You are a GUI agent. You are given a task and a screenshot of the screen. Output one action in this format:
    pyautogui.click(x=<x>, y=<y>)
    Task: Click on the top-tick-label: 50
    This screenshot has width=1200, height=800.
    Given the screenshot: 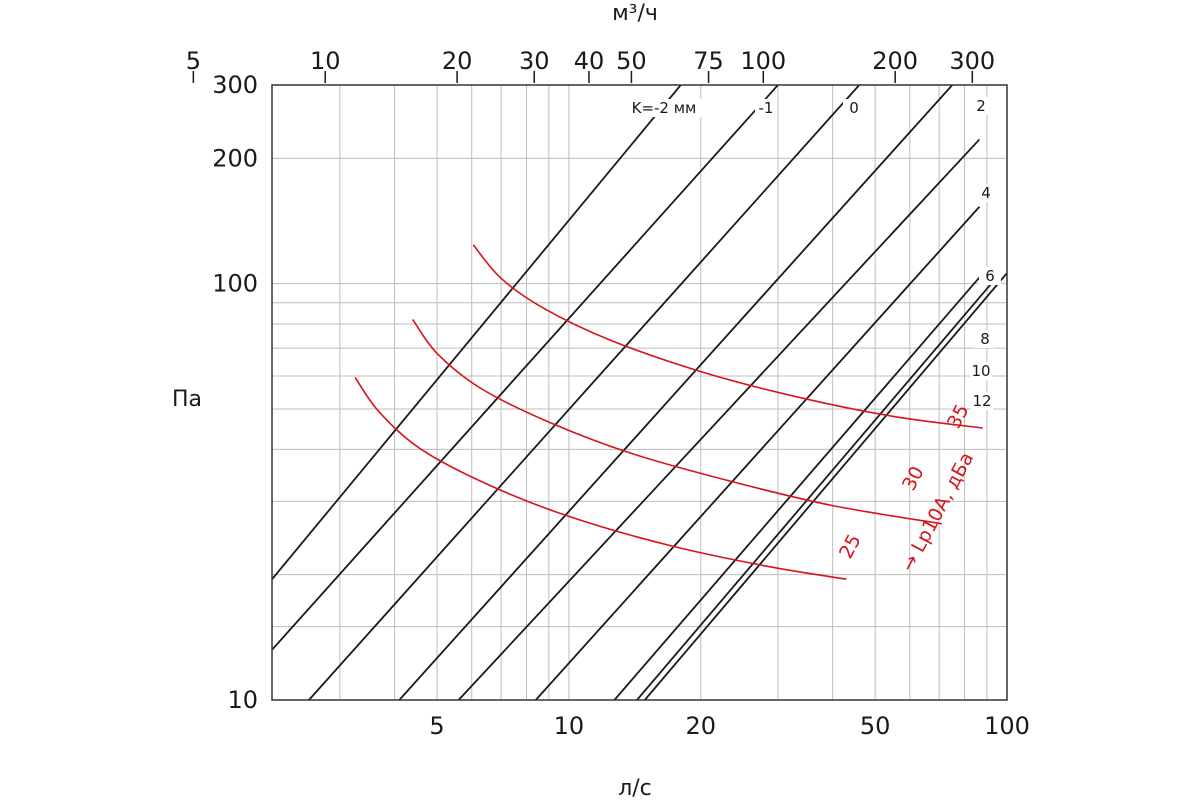 What is the action you would take?
    pyautogui.click(x=631, y=61)
    